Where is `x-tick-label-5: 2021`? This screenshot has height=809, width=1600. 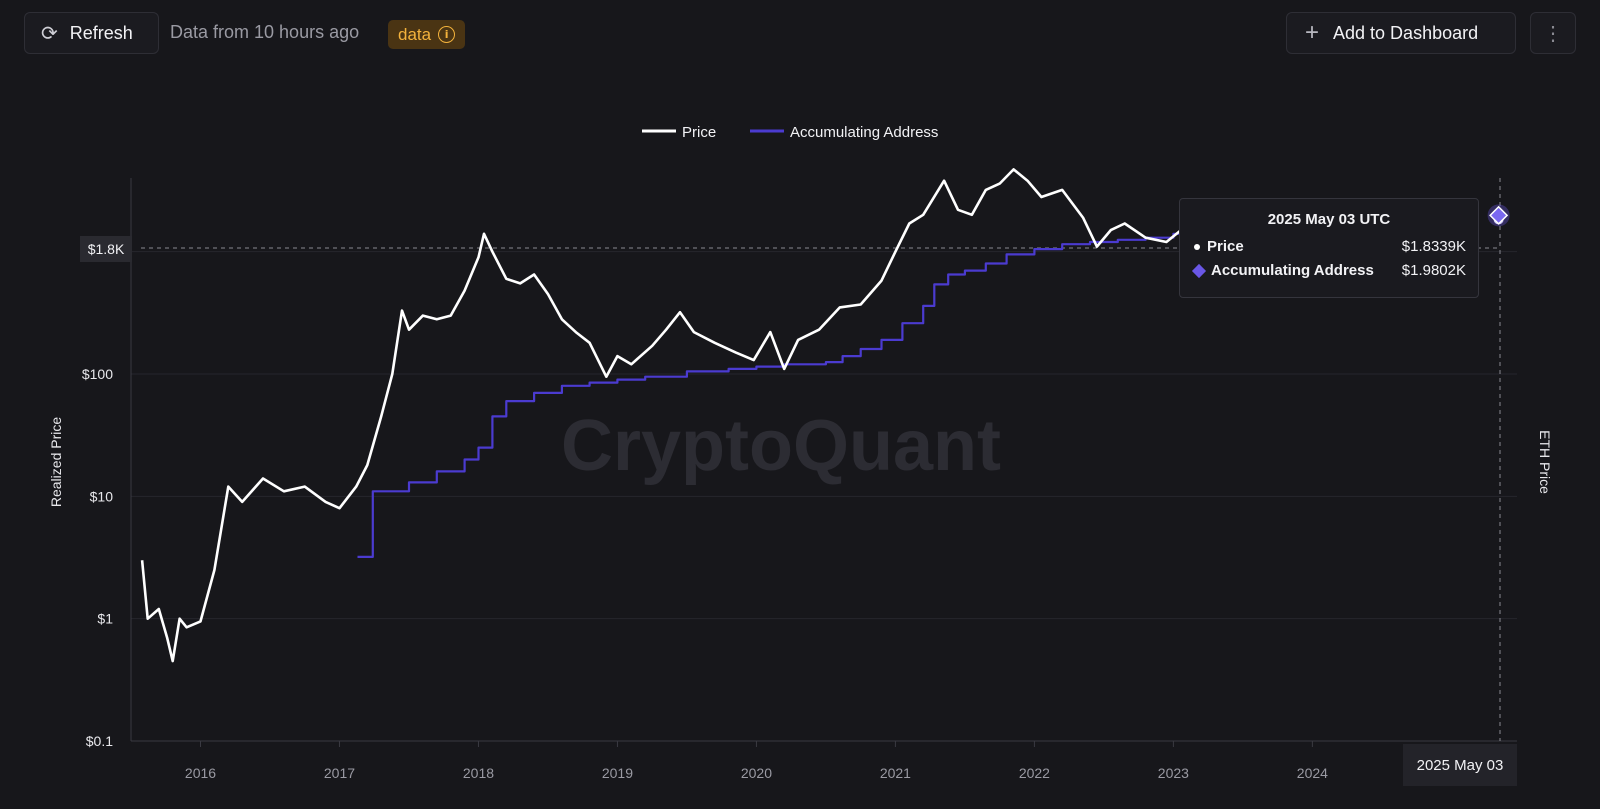 x-tick-label-5: 2021 is located at coordinates (895, 773).